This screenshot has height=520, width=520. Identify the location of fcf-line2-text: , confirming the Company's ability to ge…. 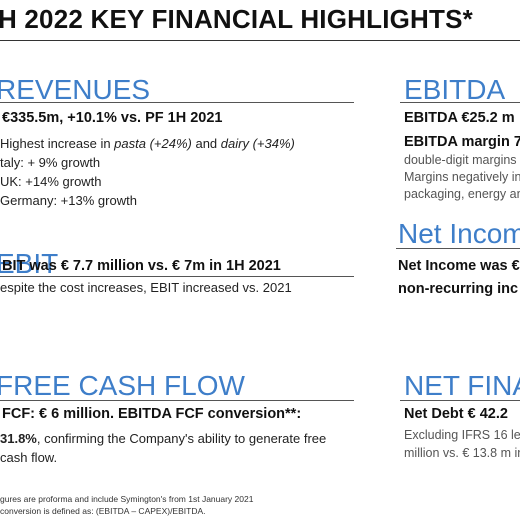
(181, 438).